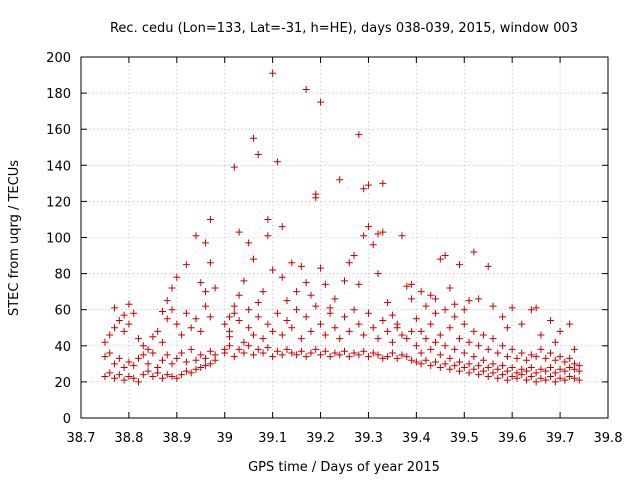 The image size is (640, 480). Describe the element at coordinates (62, 311) in the screenshot. I see `y-tick-label: 60` at that location.